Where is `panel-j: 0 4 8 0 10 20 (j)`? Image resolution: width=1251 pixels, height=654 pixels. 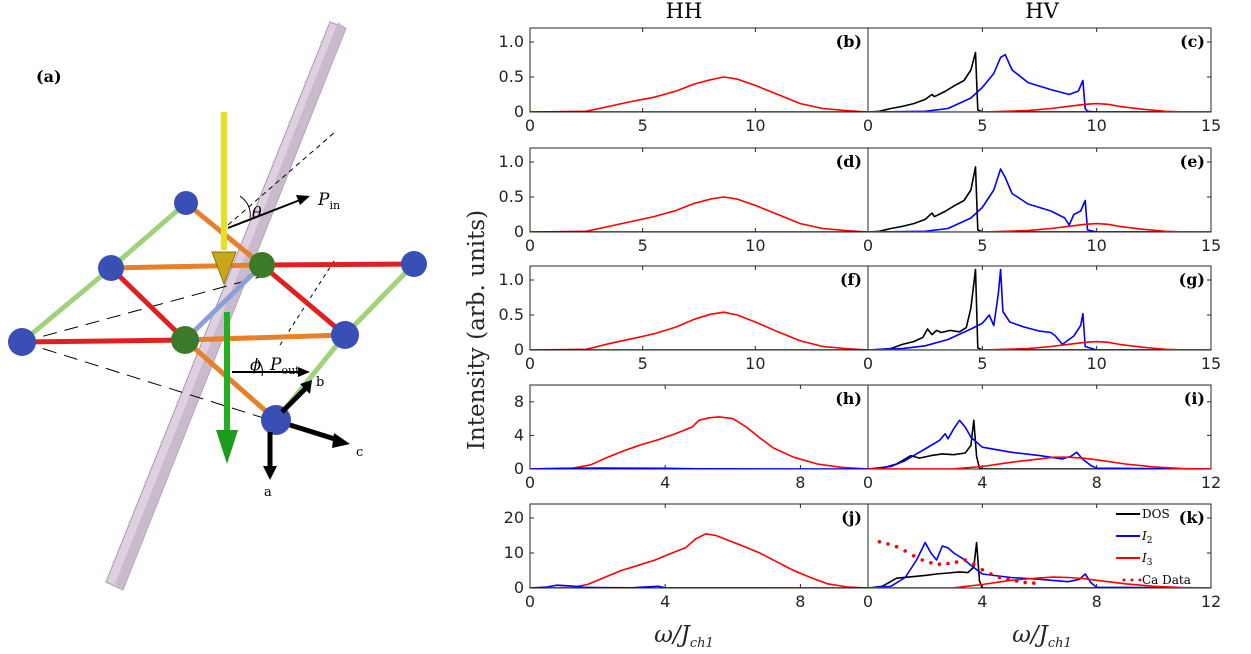 panel-j: 0 4 8 0 10 20 (j) is located at coordinates (686, 557).